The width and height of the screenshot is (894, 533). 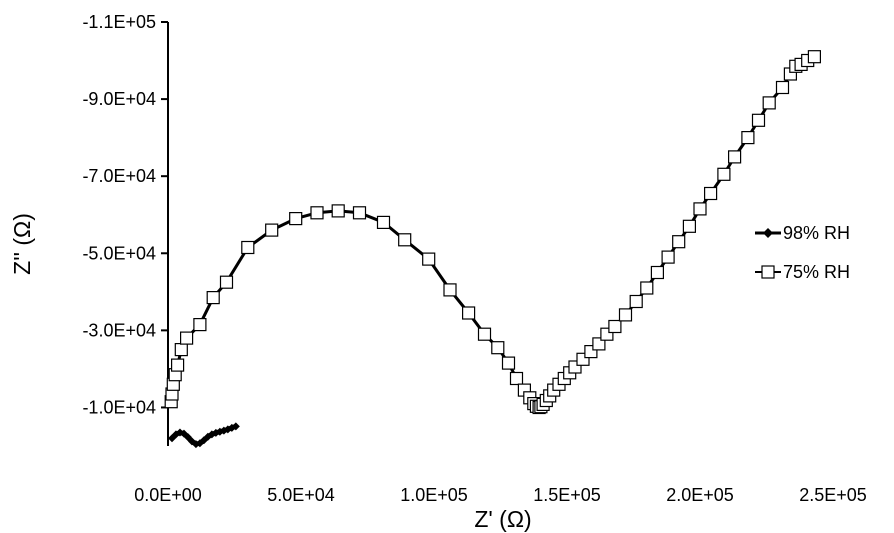 I want to click on legend-item-98-rh: 98% RH, so click(x=802, y=233).